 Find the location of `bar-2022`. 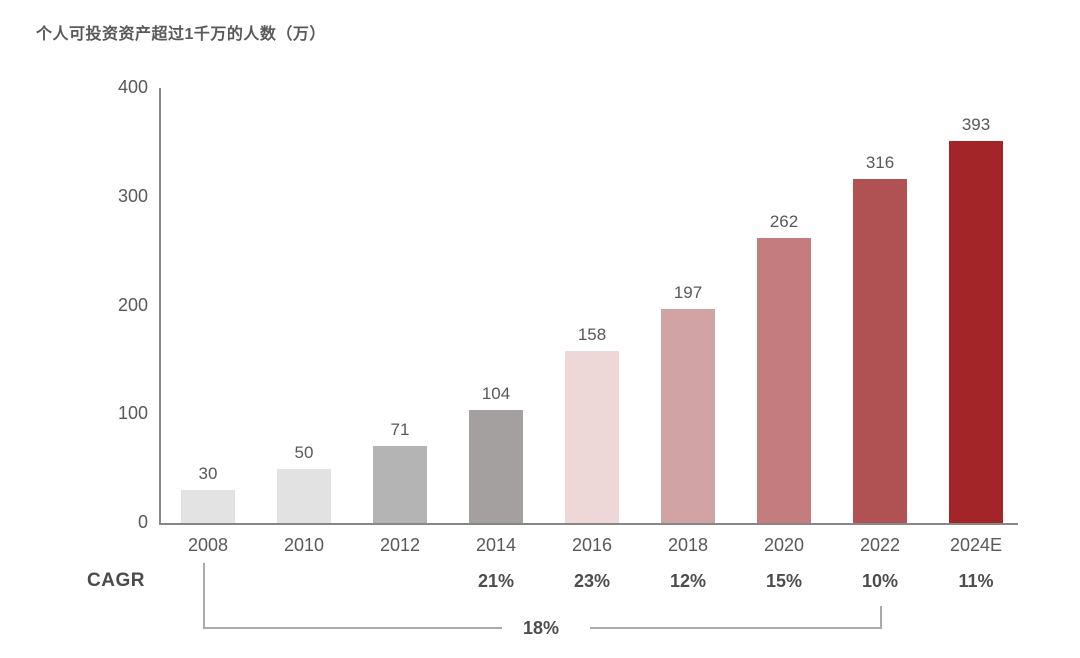

bar-2022 is located at coordinates (880, 351).